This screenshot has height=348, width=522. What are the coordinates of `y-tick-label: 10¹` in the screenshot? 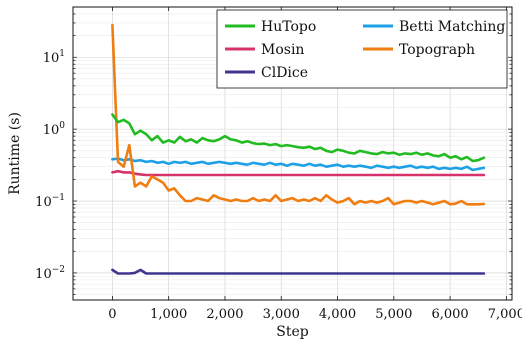 It's located at (54, 57).